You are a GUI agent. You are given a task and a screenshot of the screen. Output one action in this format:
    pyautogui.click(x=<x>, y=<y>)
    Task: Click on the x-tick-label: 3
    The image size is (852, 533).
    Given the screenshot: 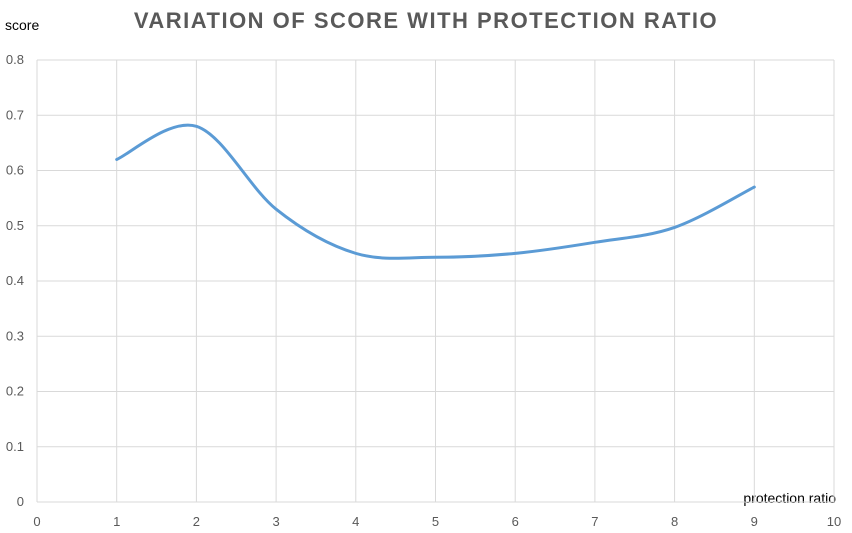 What is the action you would take?
    pyautogui.click(x=275, y=521)
    